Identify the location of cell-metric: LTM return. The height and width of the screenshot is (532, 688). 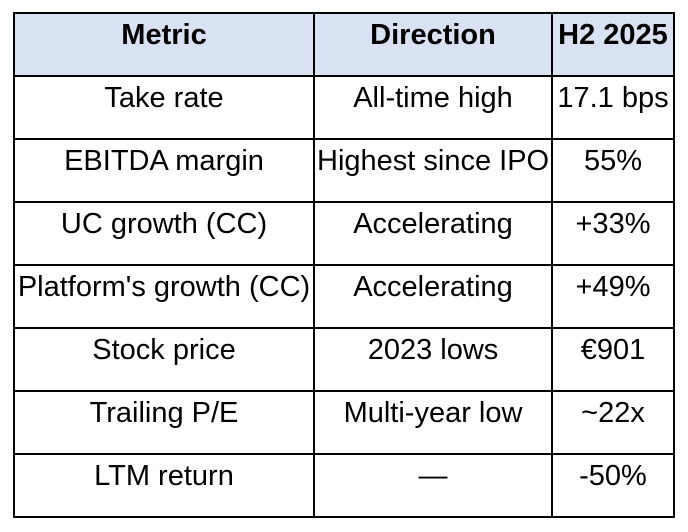
(164, 485).